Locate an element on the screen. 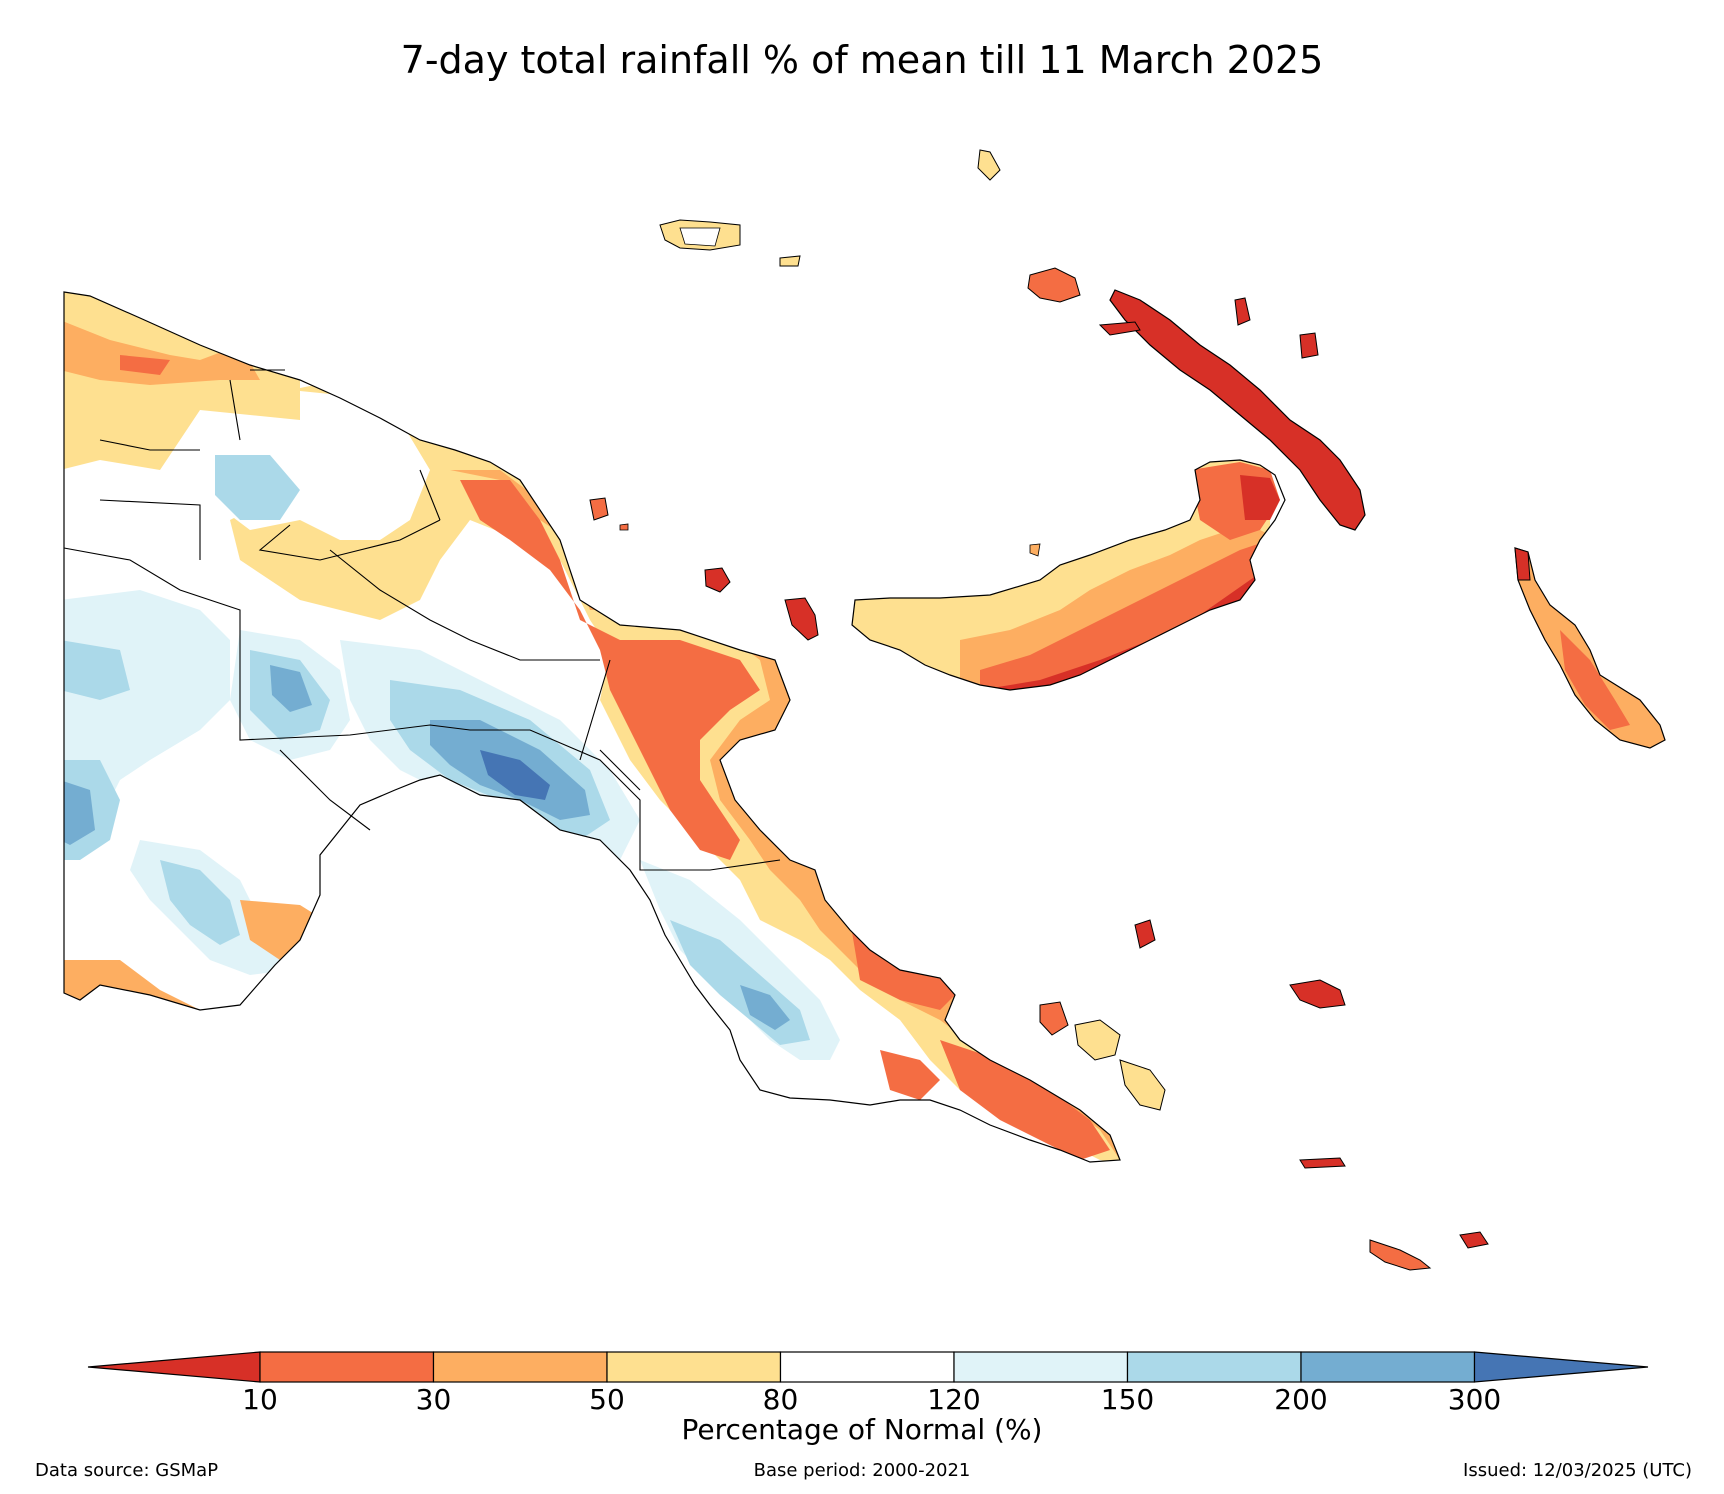 The image size is (1724, 1494). buka-island is located at coordinates (1522, 564).